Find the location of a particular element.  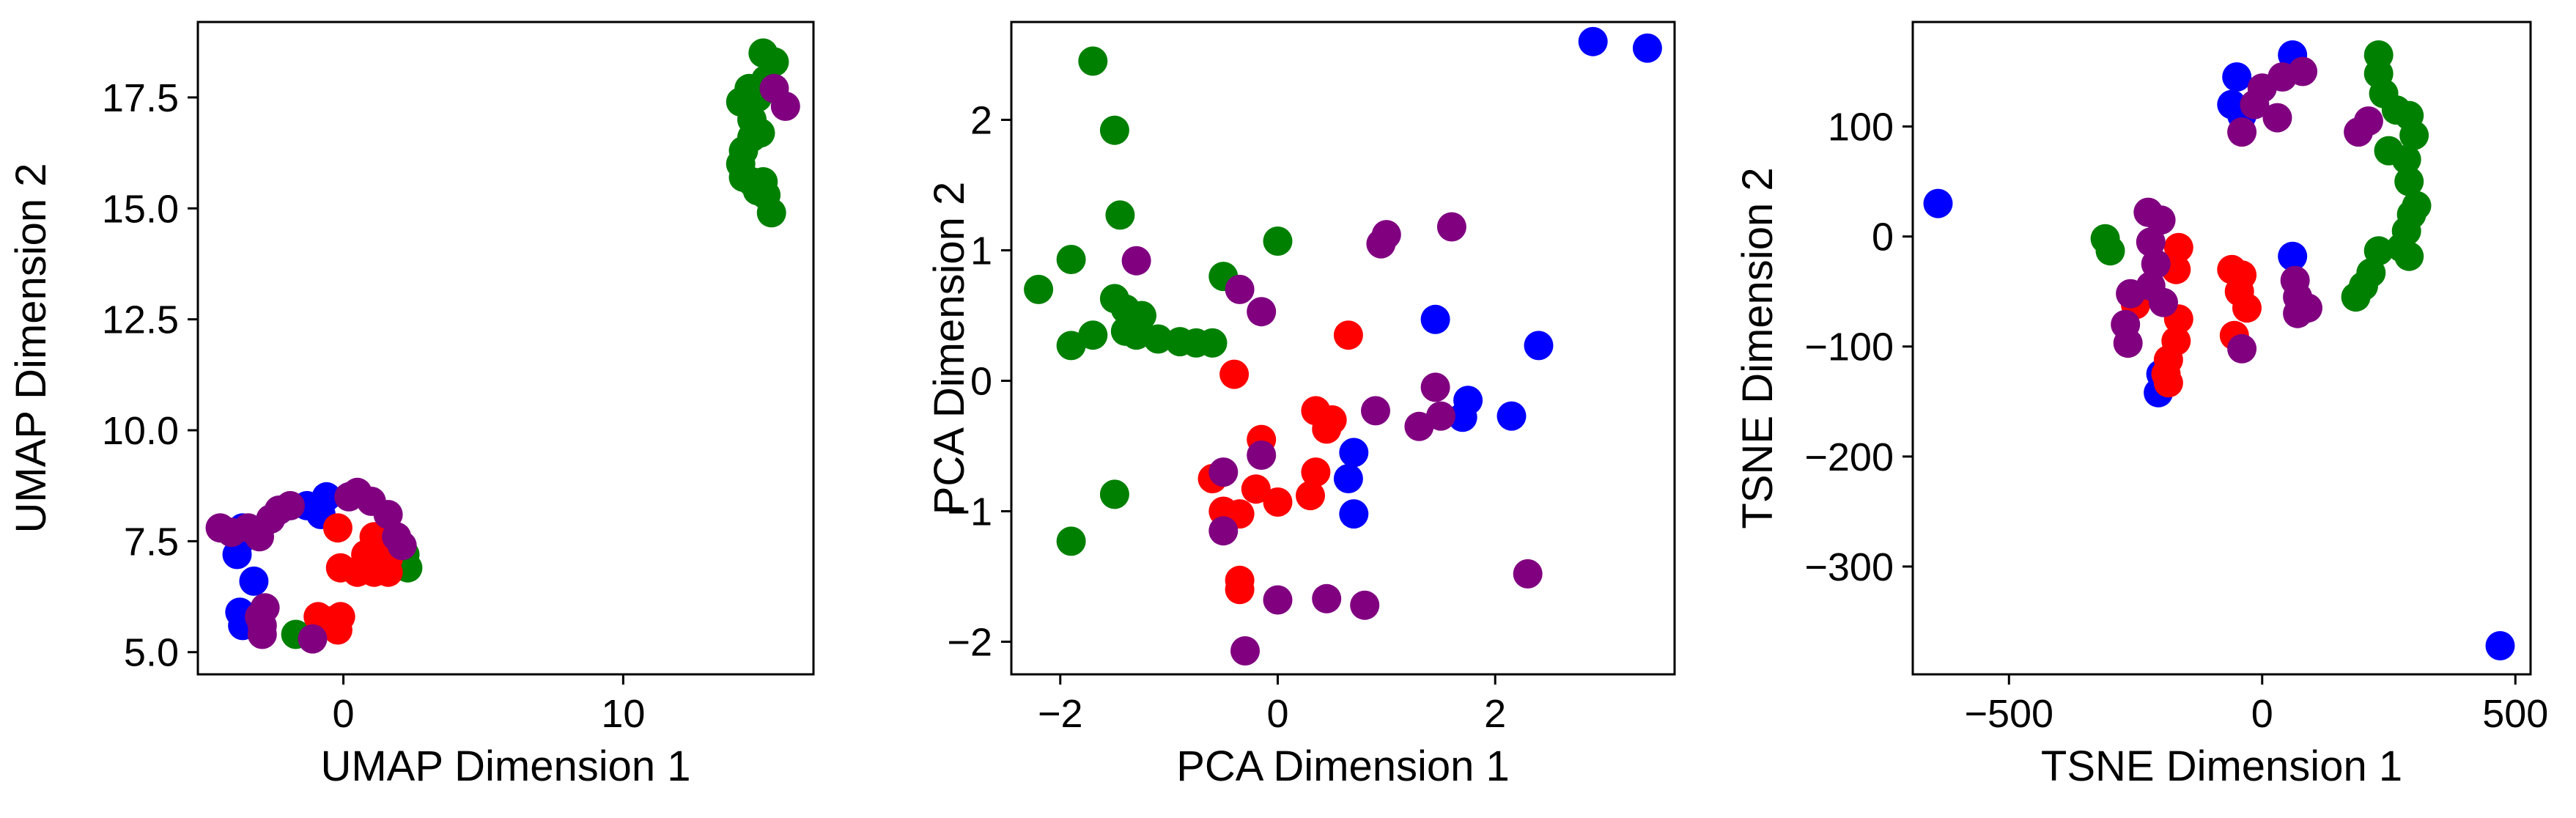

pca-x-tick-label: 2 is located at coordinates (1495, 714).